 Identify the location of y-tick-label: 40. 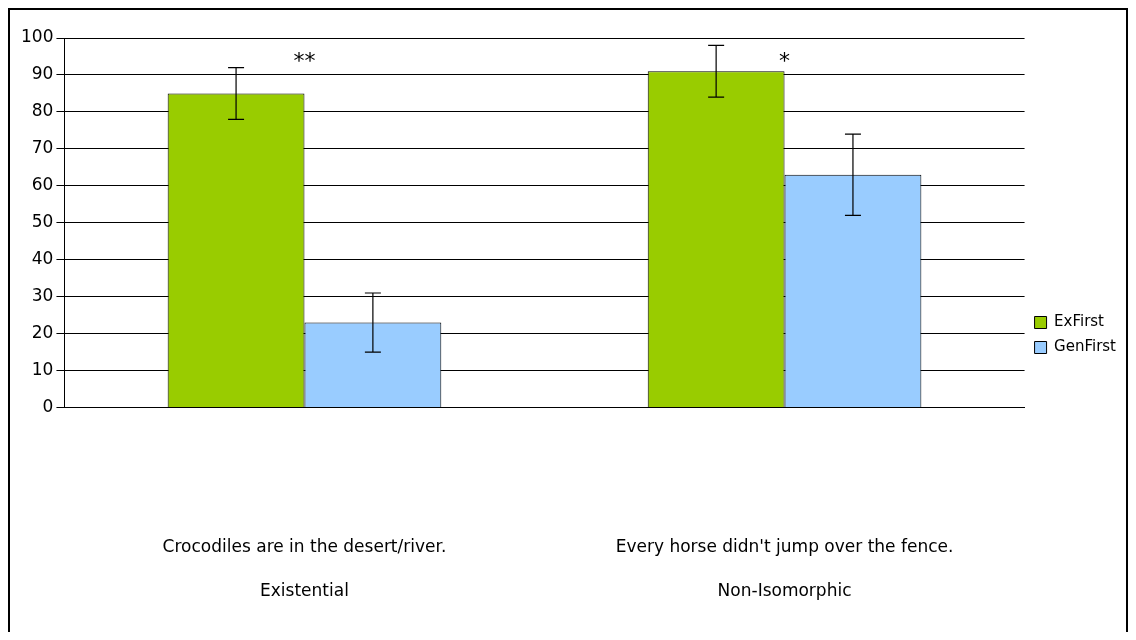
(42, 258).